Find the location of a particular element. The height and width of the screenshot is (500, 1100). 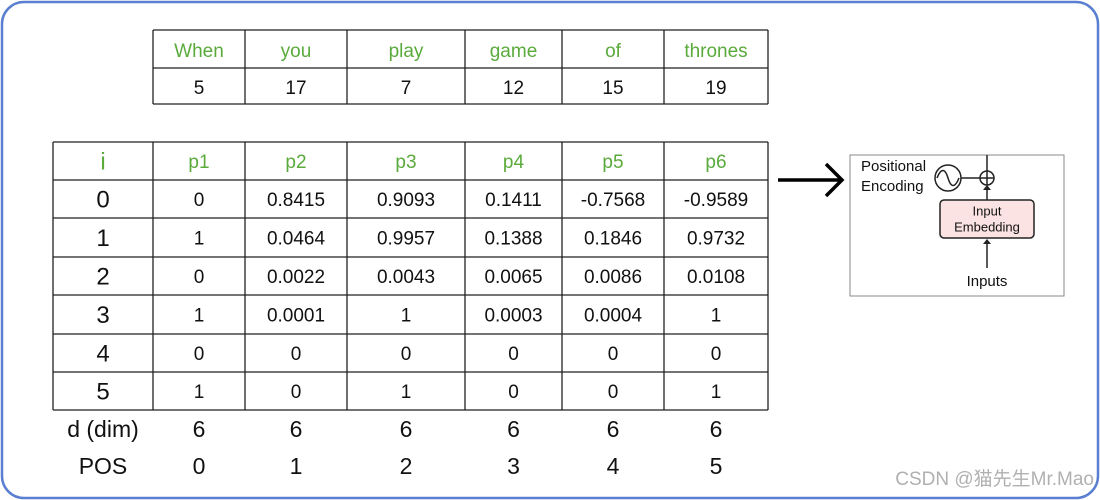

column-header: p4 is located at coordinates (514, 162).